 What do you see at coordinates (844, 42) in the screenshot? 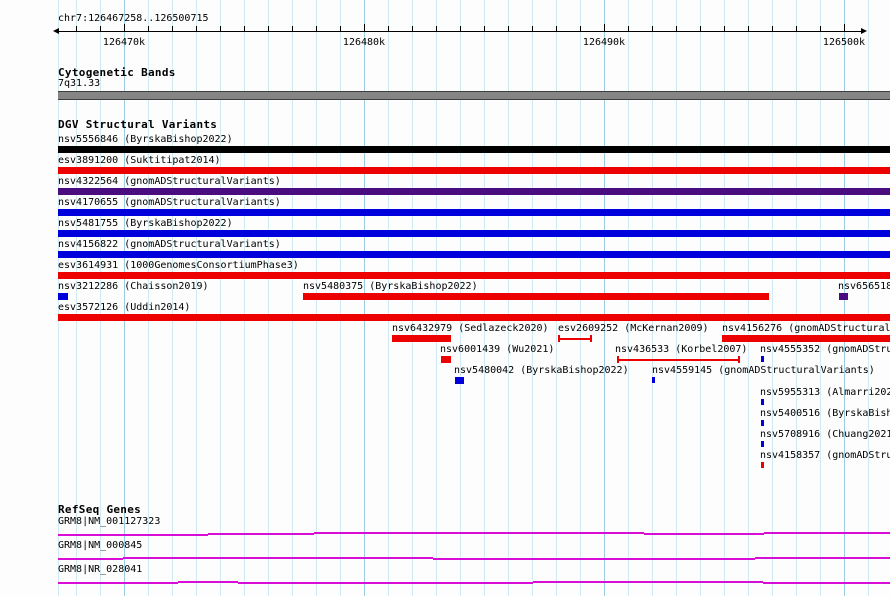
I see `ruler-tick-label: 126500k` at bounding box center [844, 42].